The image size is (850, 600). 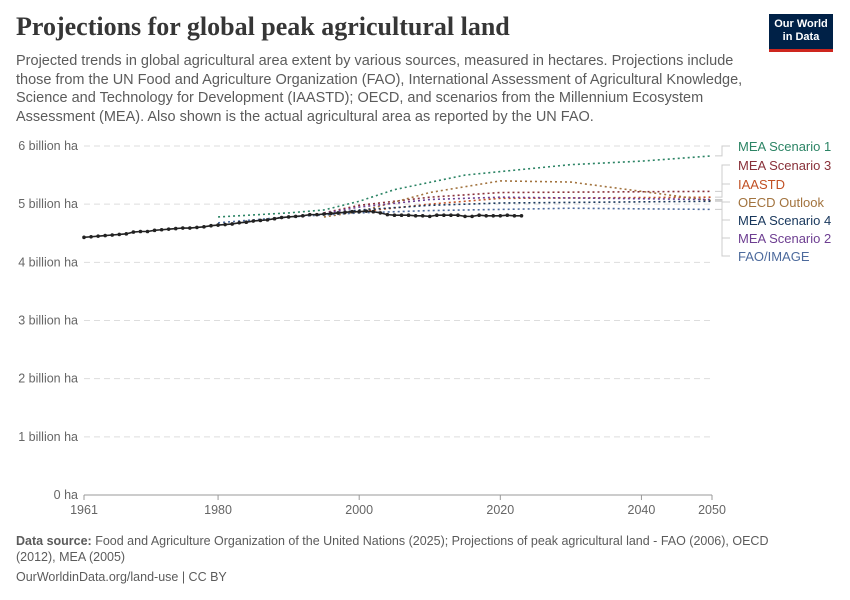 I want to click on x-tick-label: 2050, so click(x=712, y=510).